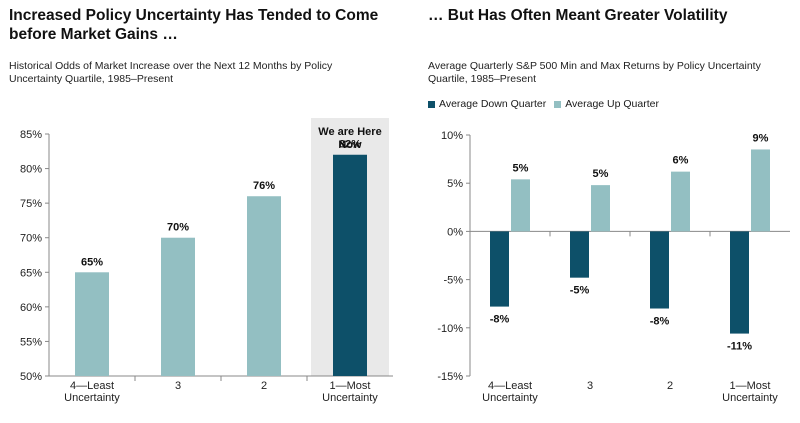  What do you see at coordinates (761, 138) in the screenshot?
I see `right-data-label-up: 9%` at bounding box center [761, 138].